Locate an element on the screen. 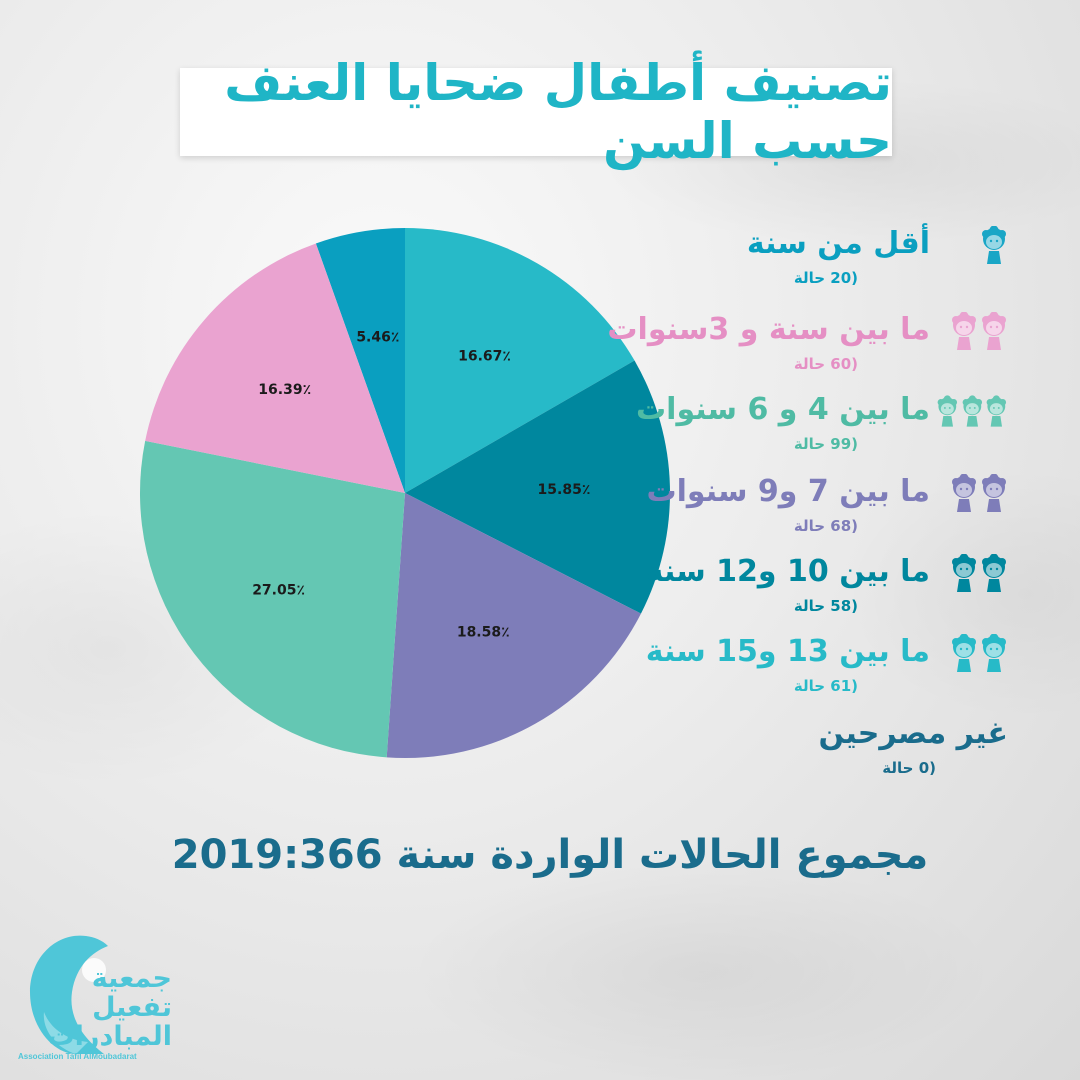 The image size is (1080, 1080). legend-count: (20 حالة is located at coordinates (825, 278).